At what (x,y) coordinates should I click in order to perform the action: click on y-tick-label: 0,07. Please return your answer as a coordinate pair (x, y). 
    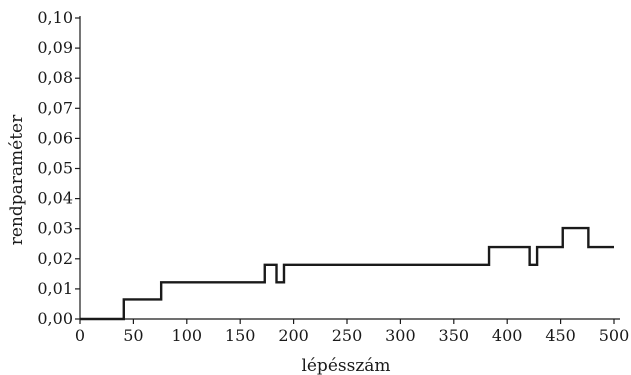
    Looking at the image, I should click on (55, 107).